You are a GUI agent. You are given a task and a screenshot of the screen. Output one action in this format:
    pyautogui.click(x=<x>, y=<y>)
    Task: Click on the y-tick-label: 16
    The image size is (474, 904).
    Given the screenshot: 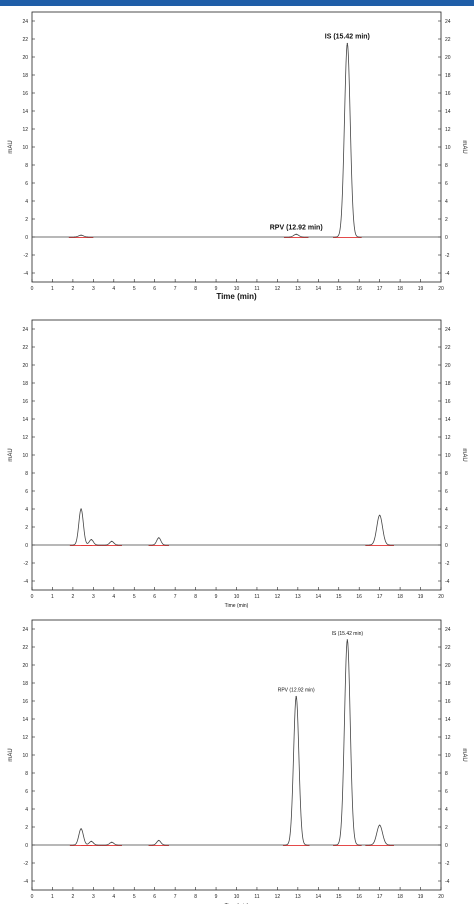 What is the action you would take?
    pyautogui.click(x=25, y=402)
    